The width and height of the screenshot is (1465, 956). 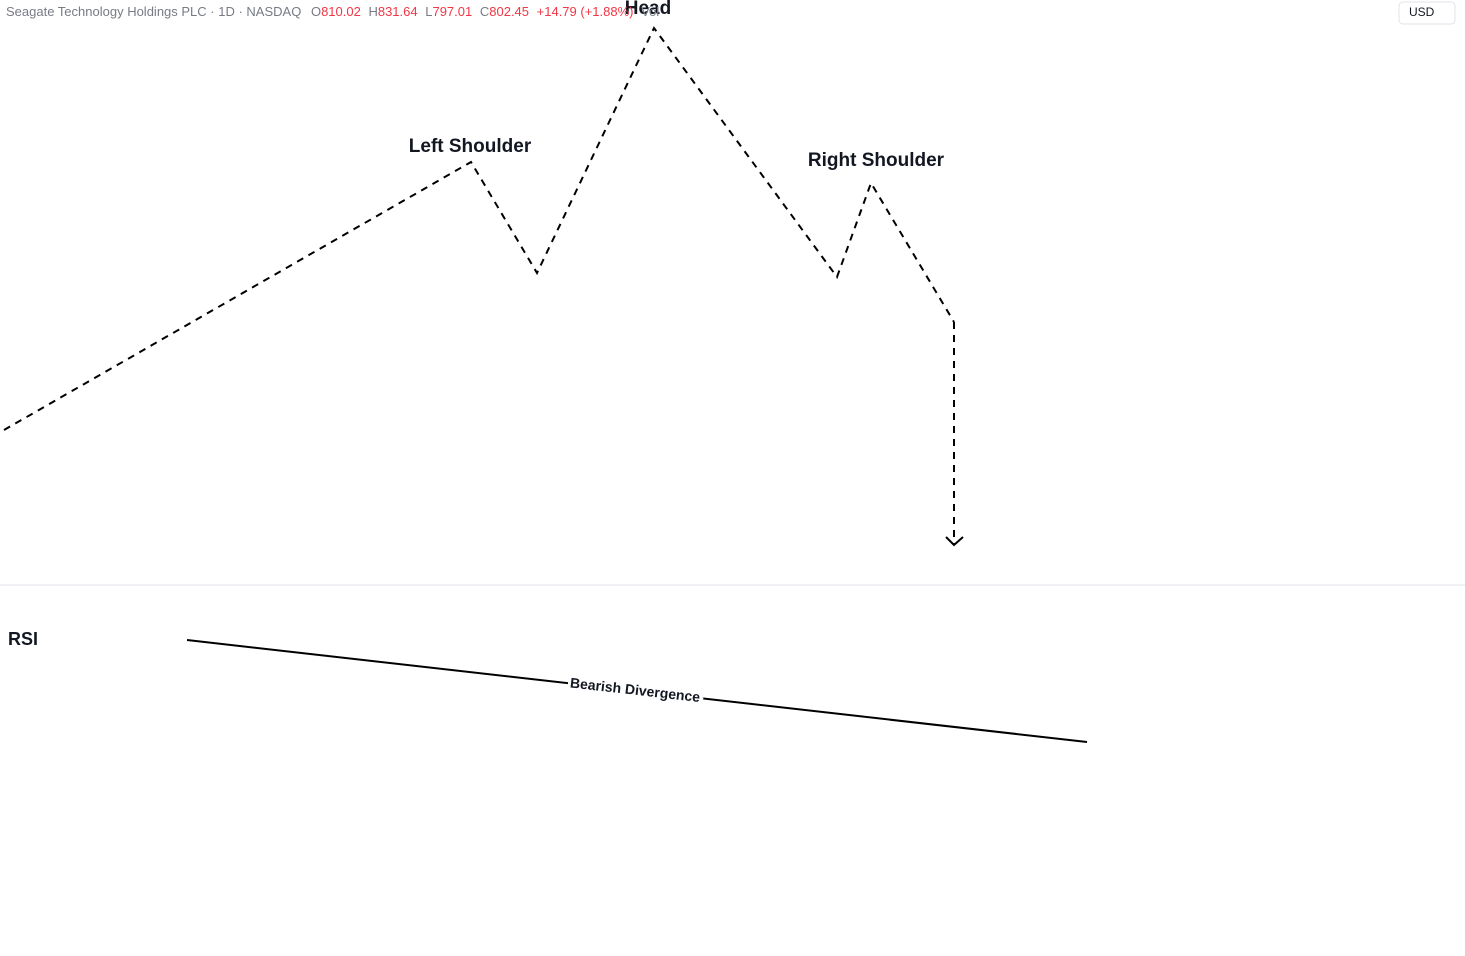 What do you see at coordinates (509, 11) in the screenshot?
I see `ohlc-value: 802.45` at bounding box center [509, 11].